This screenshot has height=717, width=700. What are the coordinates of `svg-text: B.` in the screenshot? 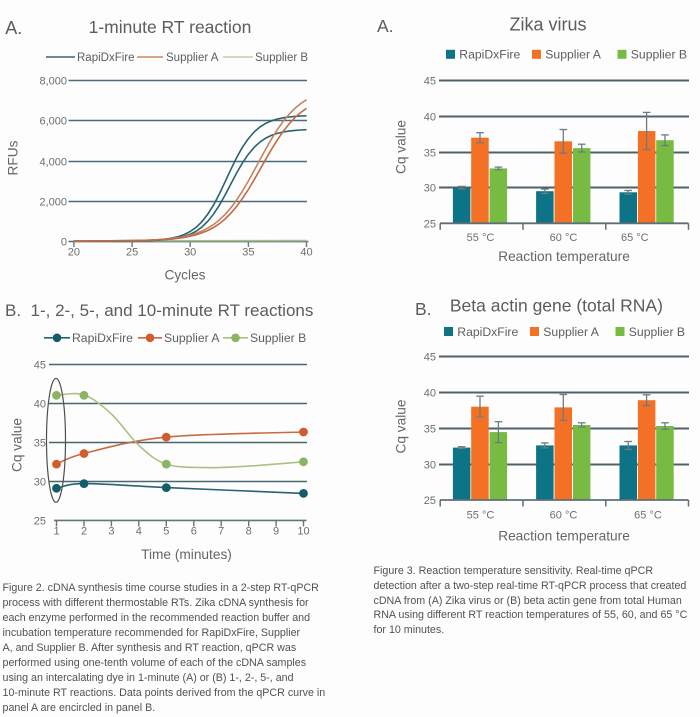 It's located at (423, 309).